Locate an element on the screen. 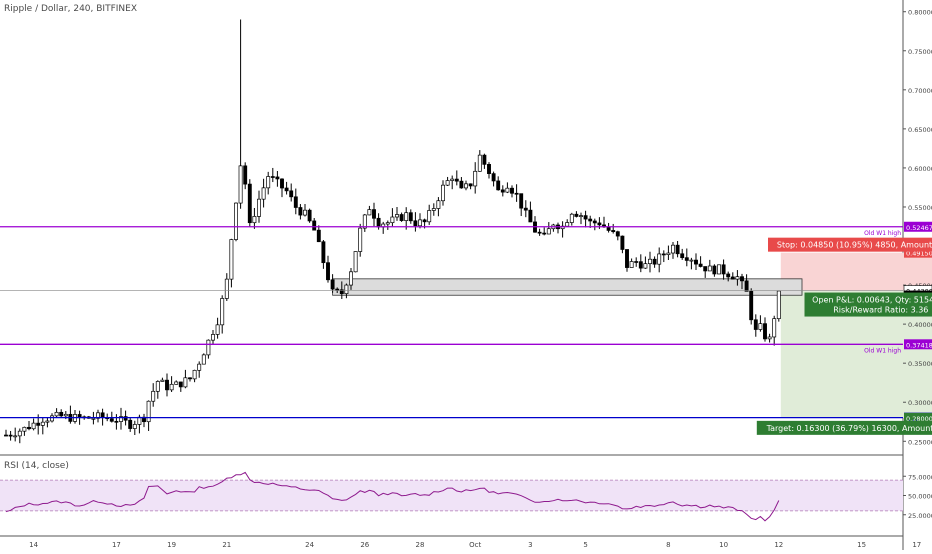 This screenshot has height=554, width=932. price-tag: 0.52467 is located at coordinates (918, 227).